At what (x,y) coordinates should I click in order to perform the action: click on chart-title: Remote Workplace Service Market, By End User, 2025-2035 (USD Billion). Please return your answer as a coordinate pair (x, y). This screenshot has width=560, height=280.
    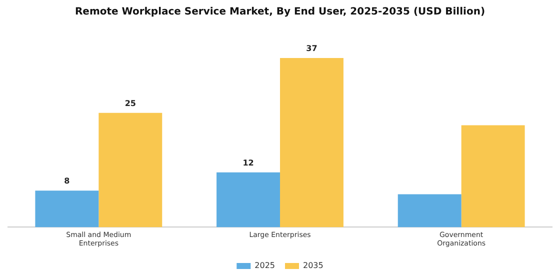
    Looking at the image, I should click on (280, 12).